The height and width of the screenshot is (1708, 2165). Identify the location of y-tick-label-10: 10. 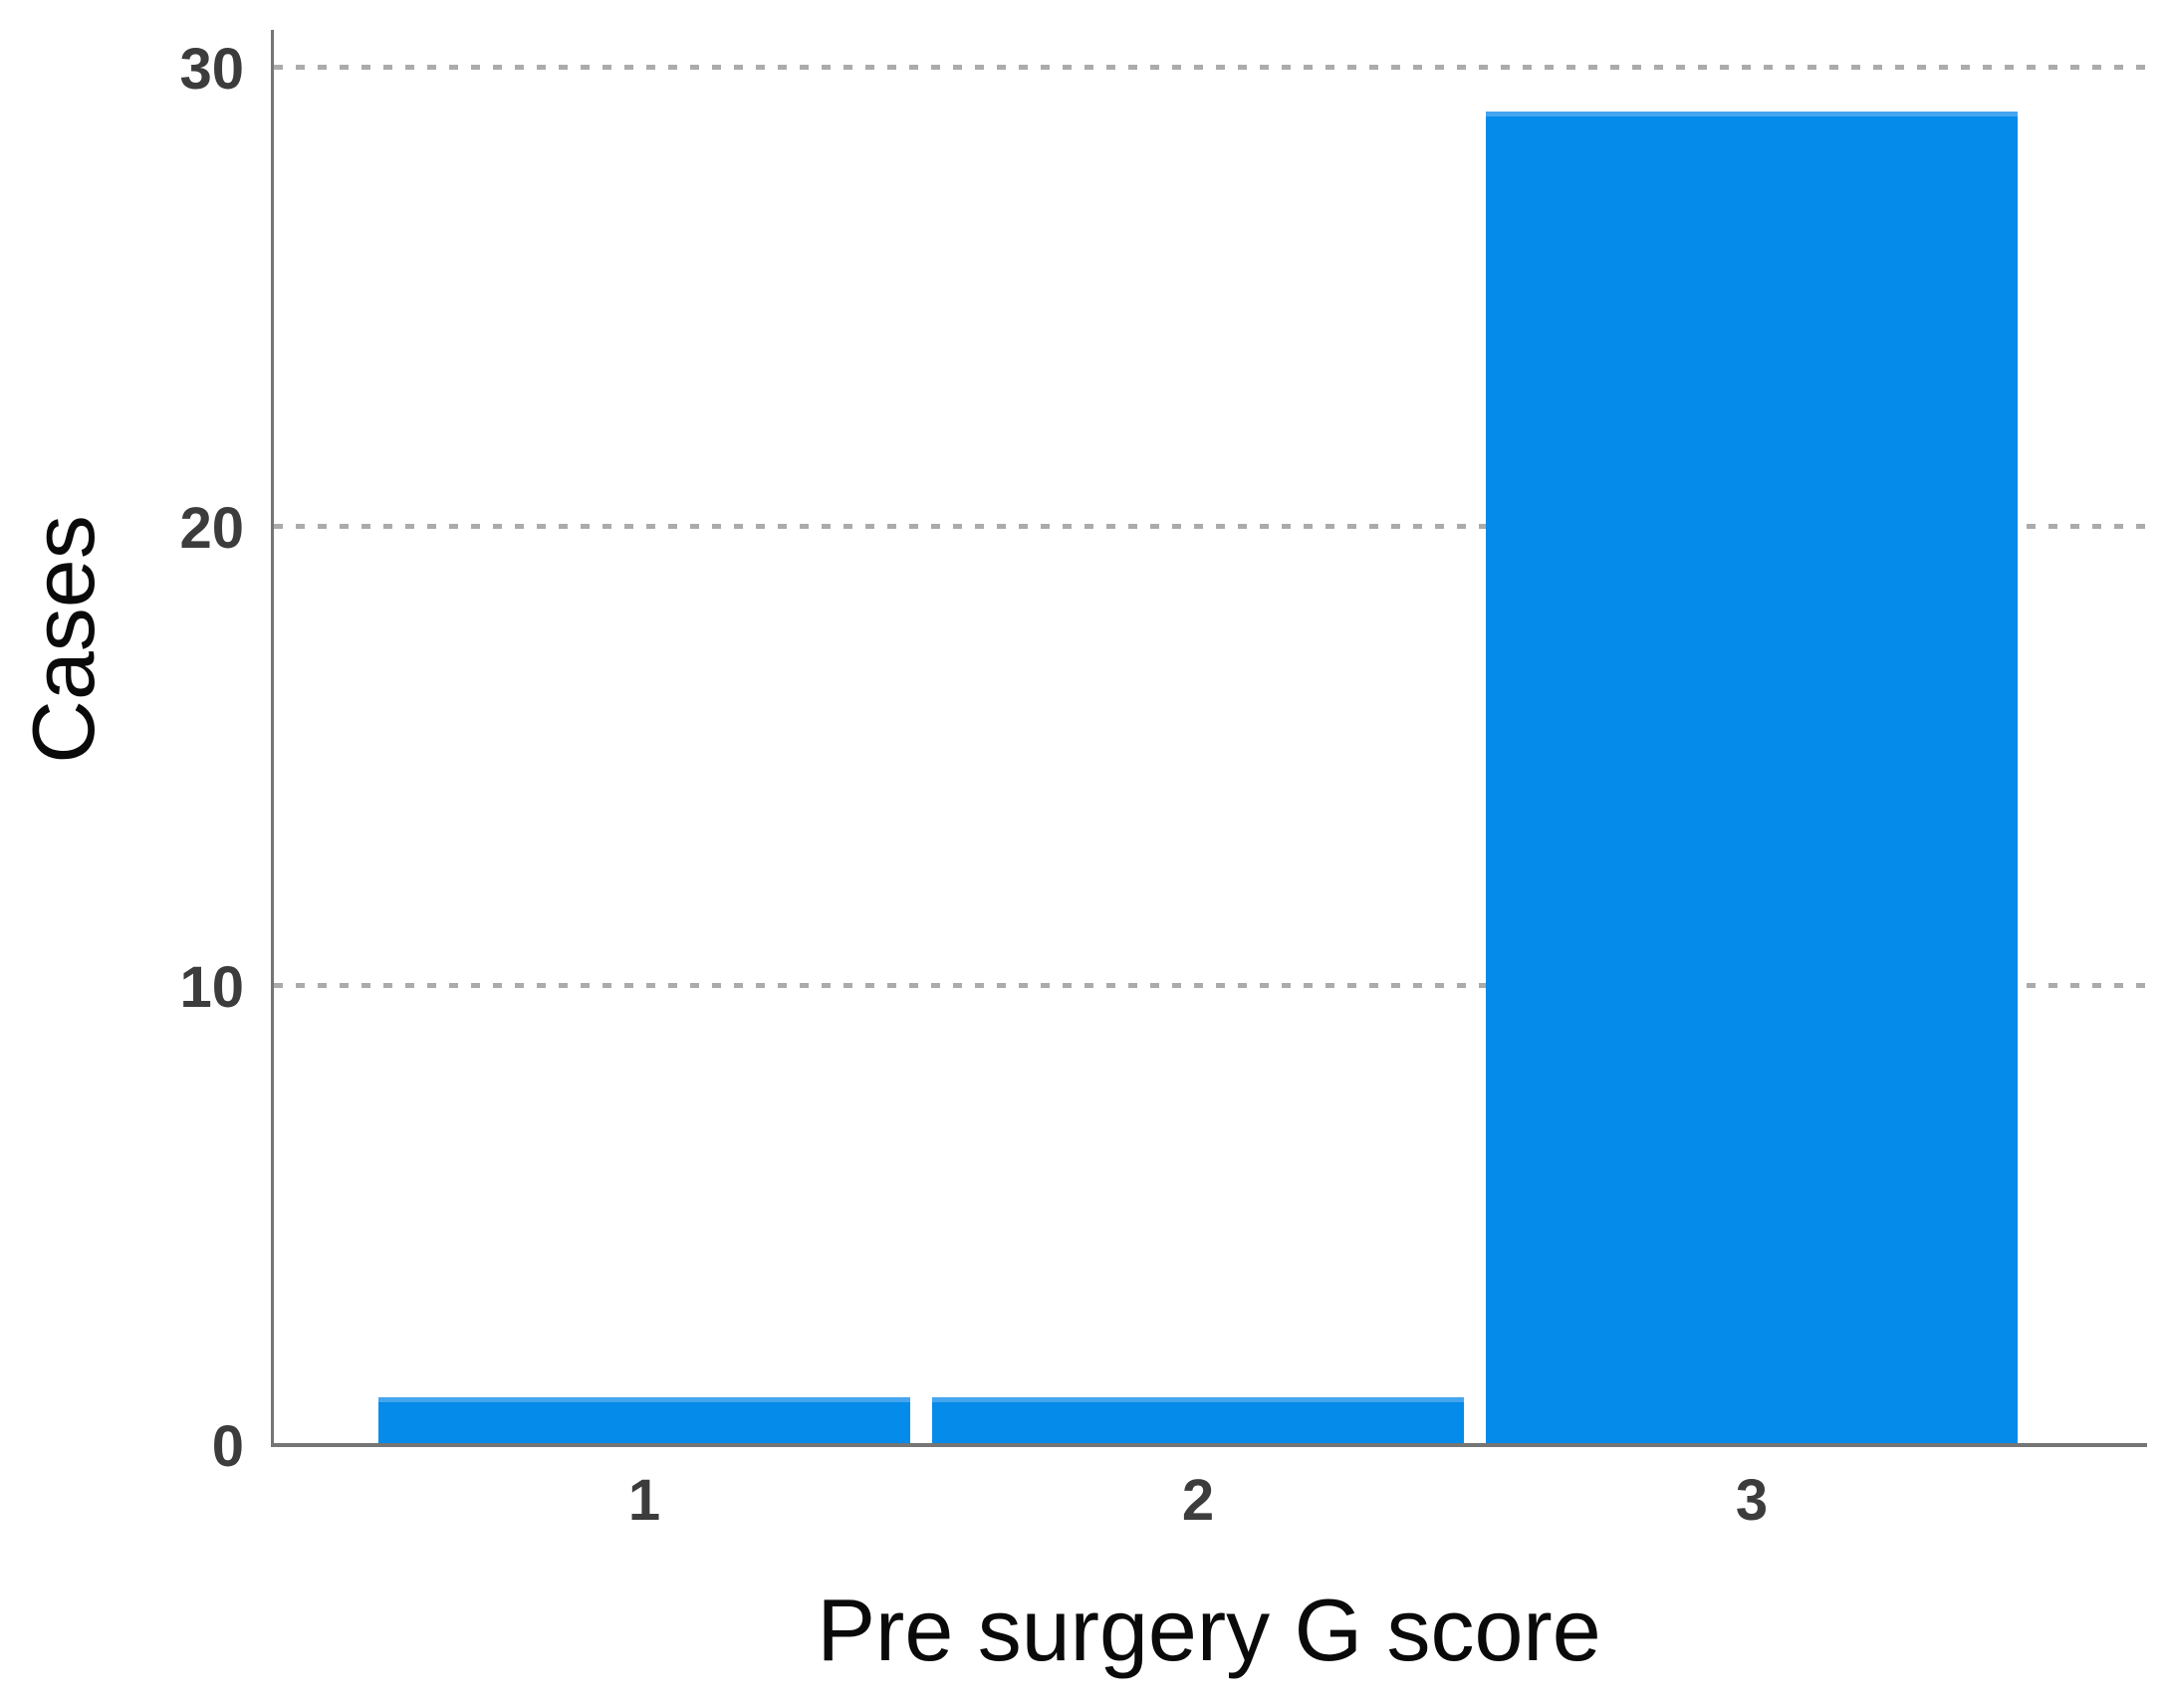
(212, 987).